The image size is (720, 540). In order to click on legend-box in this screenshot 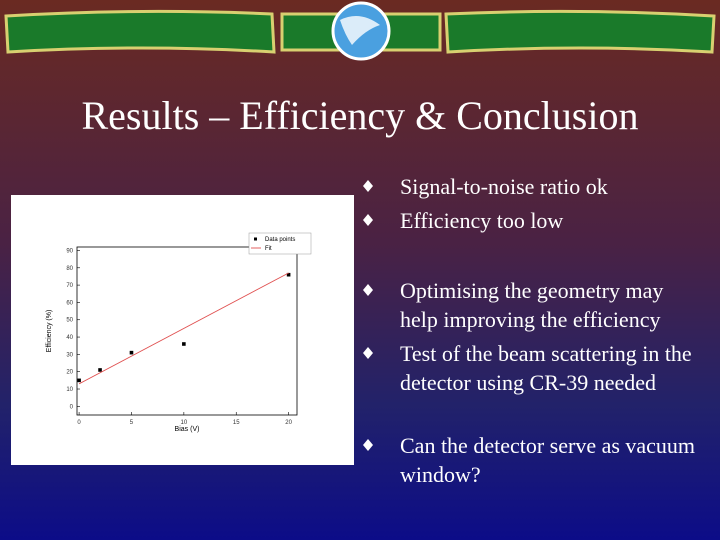, I will do `click(280, 243)`.